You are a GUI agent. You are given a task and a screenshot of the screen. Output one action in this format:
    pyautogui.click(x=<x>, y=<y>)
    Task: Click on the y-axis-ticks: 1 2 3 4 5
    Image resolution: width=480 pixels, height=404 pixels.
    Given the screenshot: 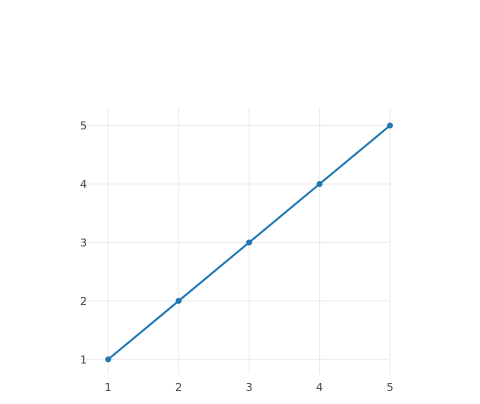 What is the action you would take?
    pyautogui.click(x=83, y=243)
    